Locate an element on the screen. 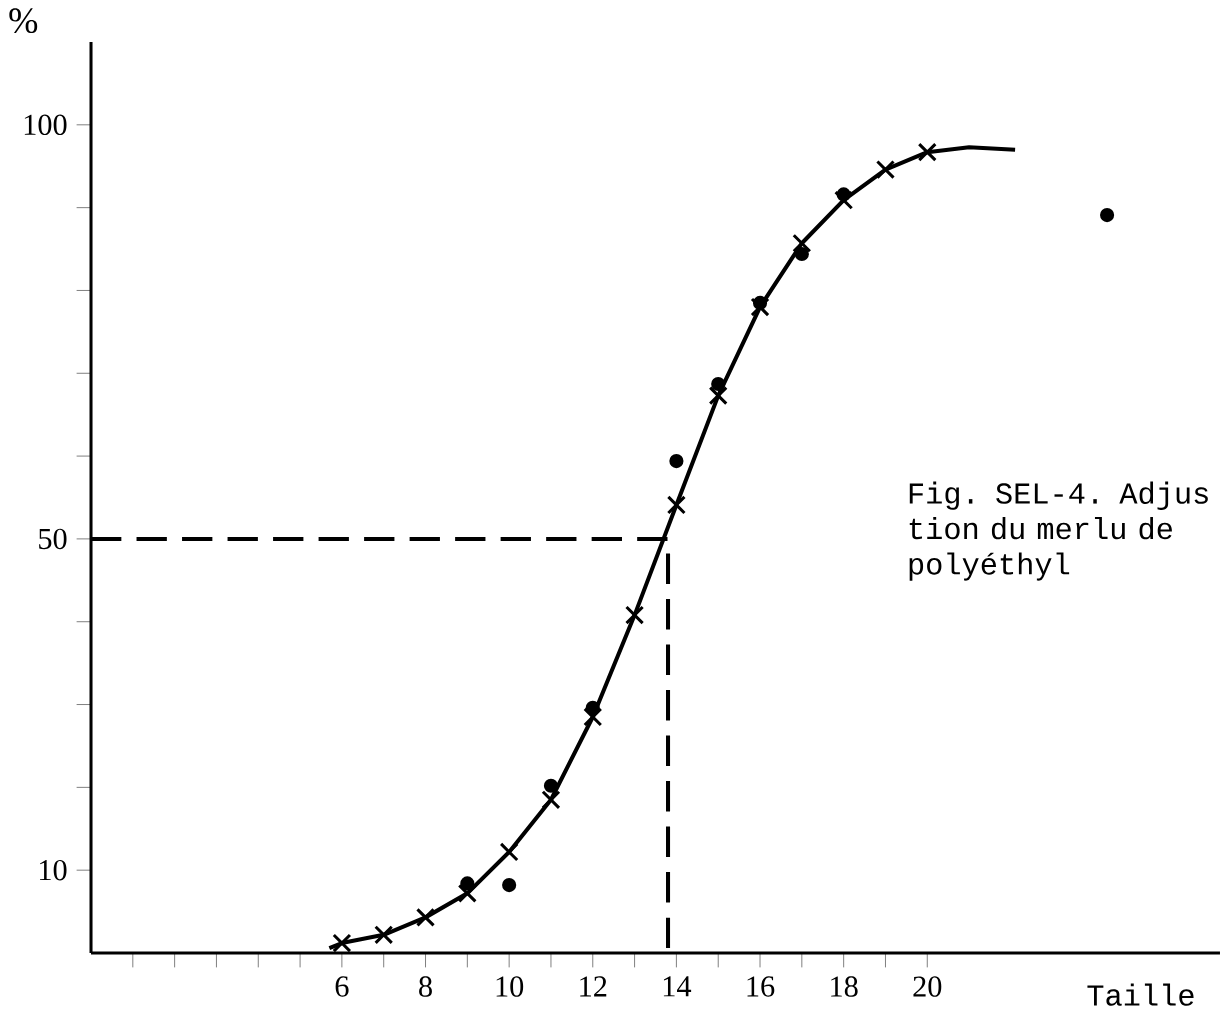  y-axis-title: % is located at coordinates (23, 21).